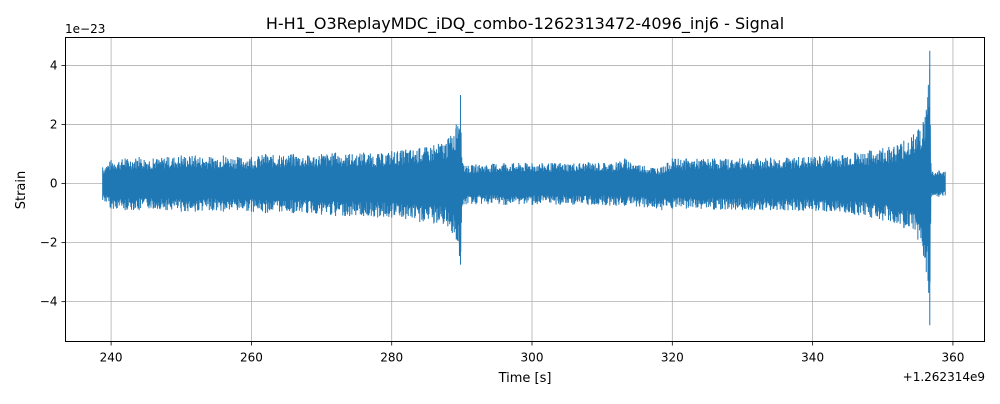 This screenshot has height=404, width=1000. Describe the element at coordinates (49, 243) in the screenshot. I see `y-tick-label: −2` at that location.